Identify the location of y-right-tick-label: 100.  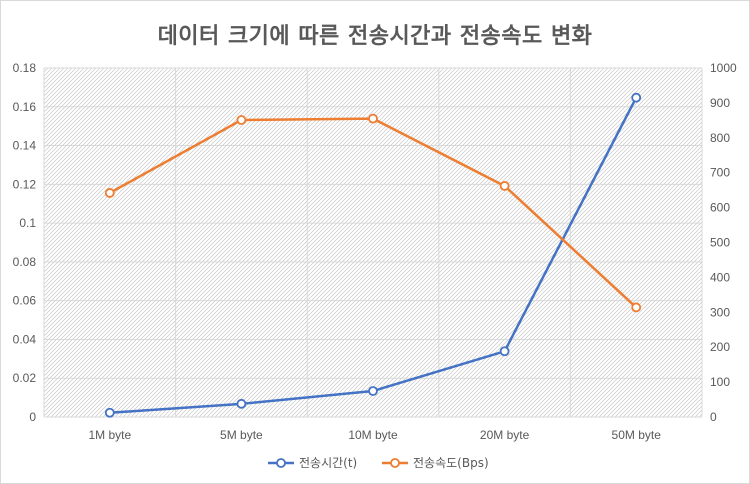
(720, 382).